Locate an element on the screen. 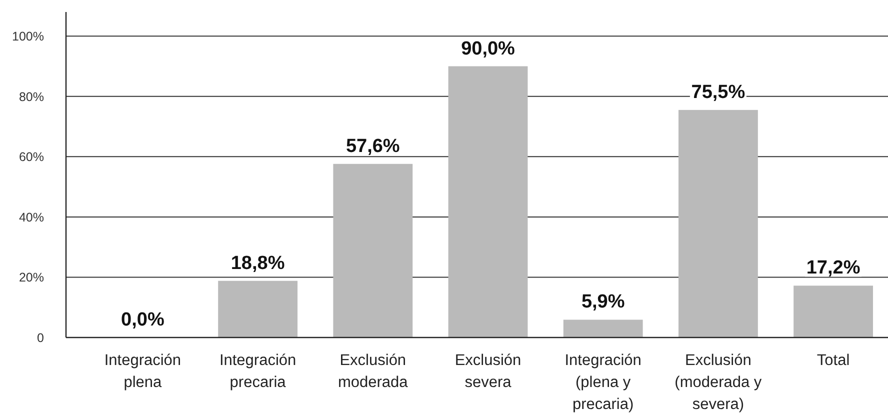 The width and height of the screenshot is (888, 416). y-tick-label: 0 is located at coordinates (40, 337).